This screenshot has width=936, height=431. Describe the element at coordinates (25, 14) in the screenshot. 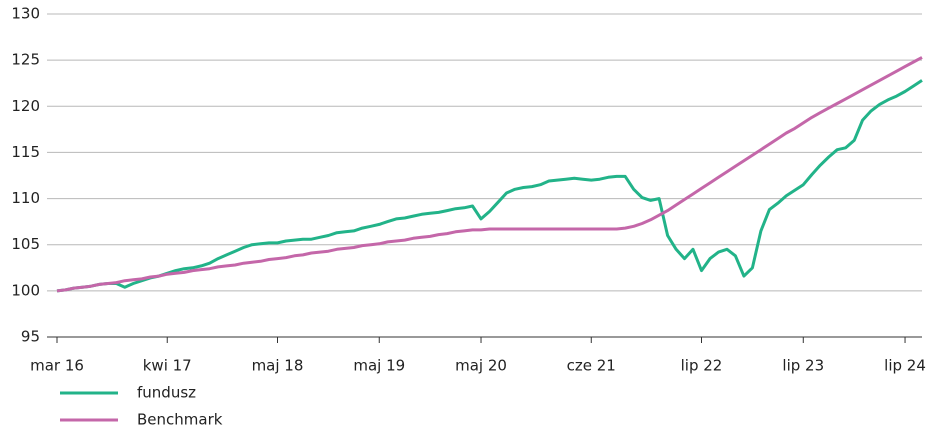

I see `y-tick-label: 130` at that location.